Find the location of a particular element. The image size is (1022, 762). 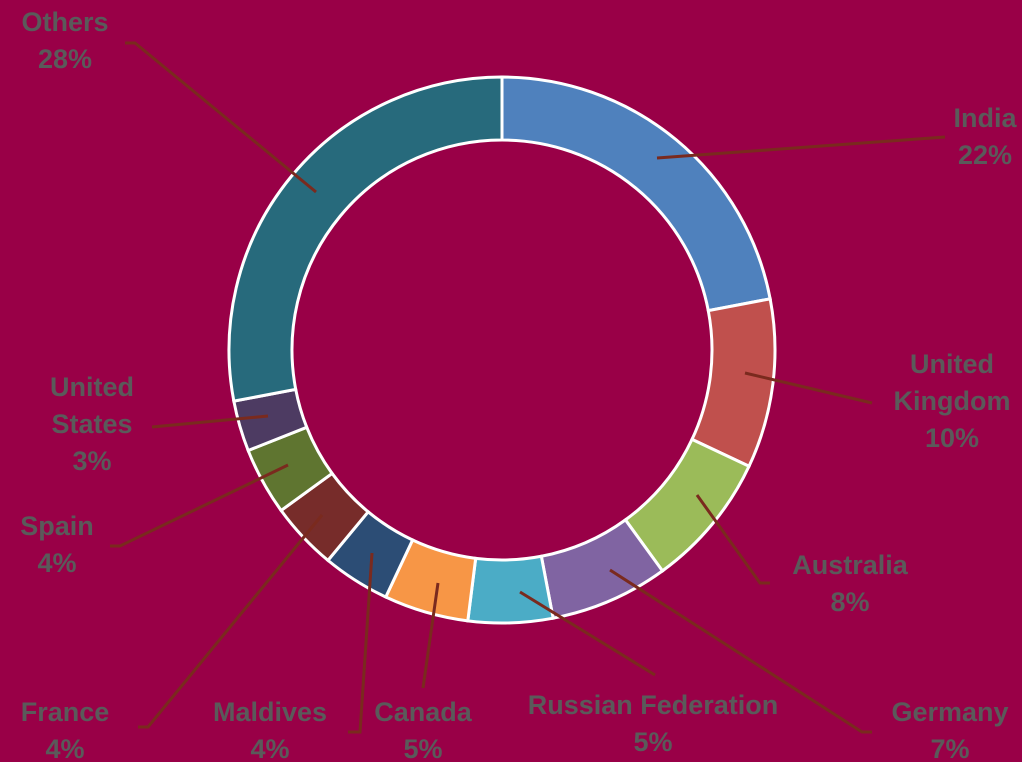

category-label: United Kingdom is located at coordinates (952, 382).